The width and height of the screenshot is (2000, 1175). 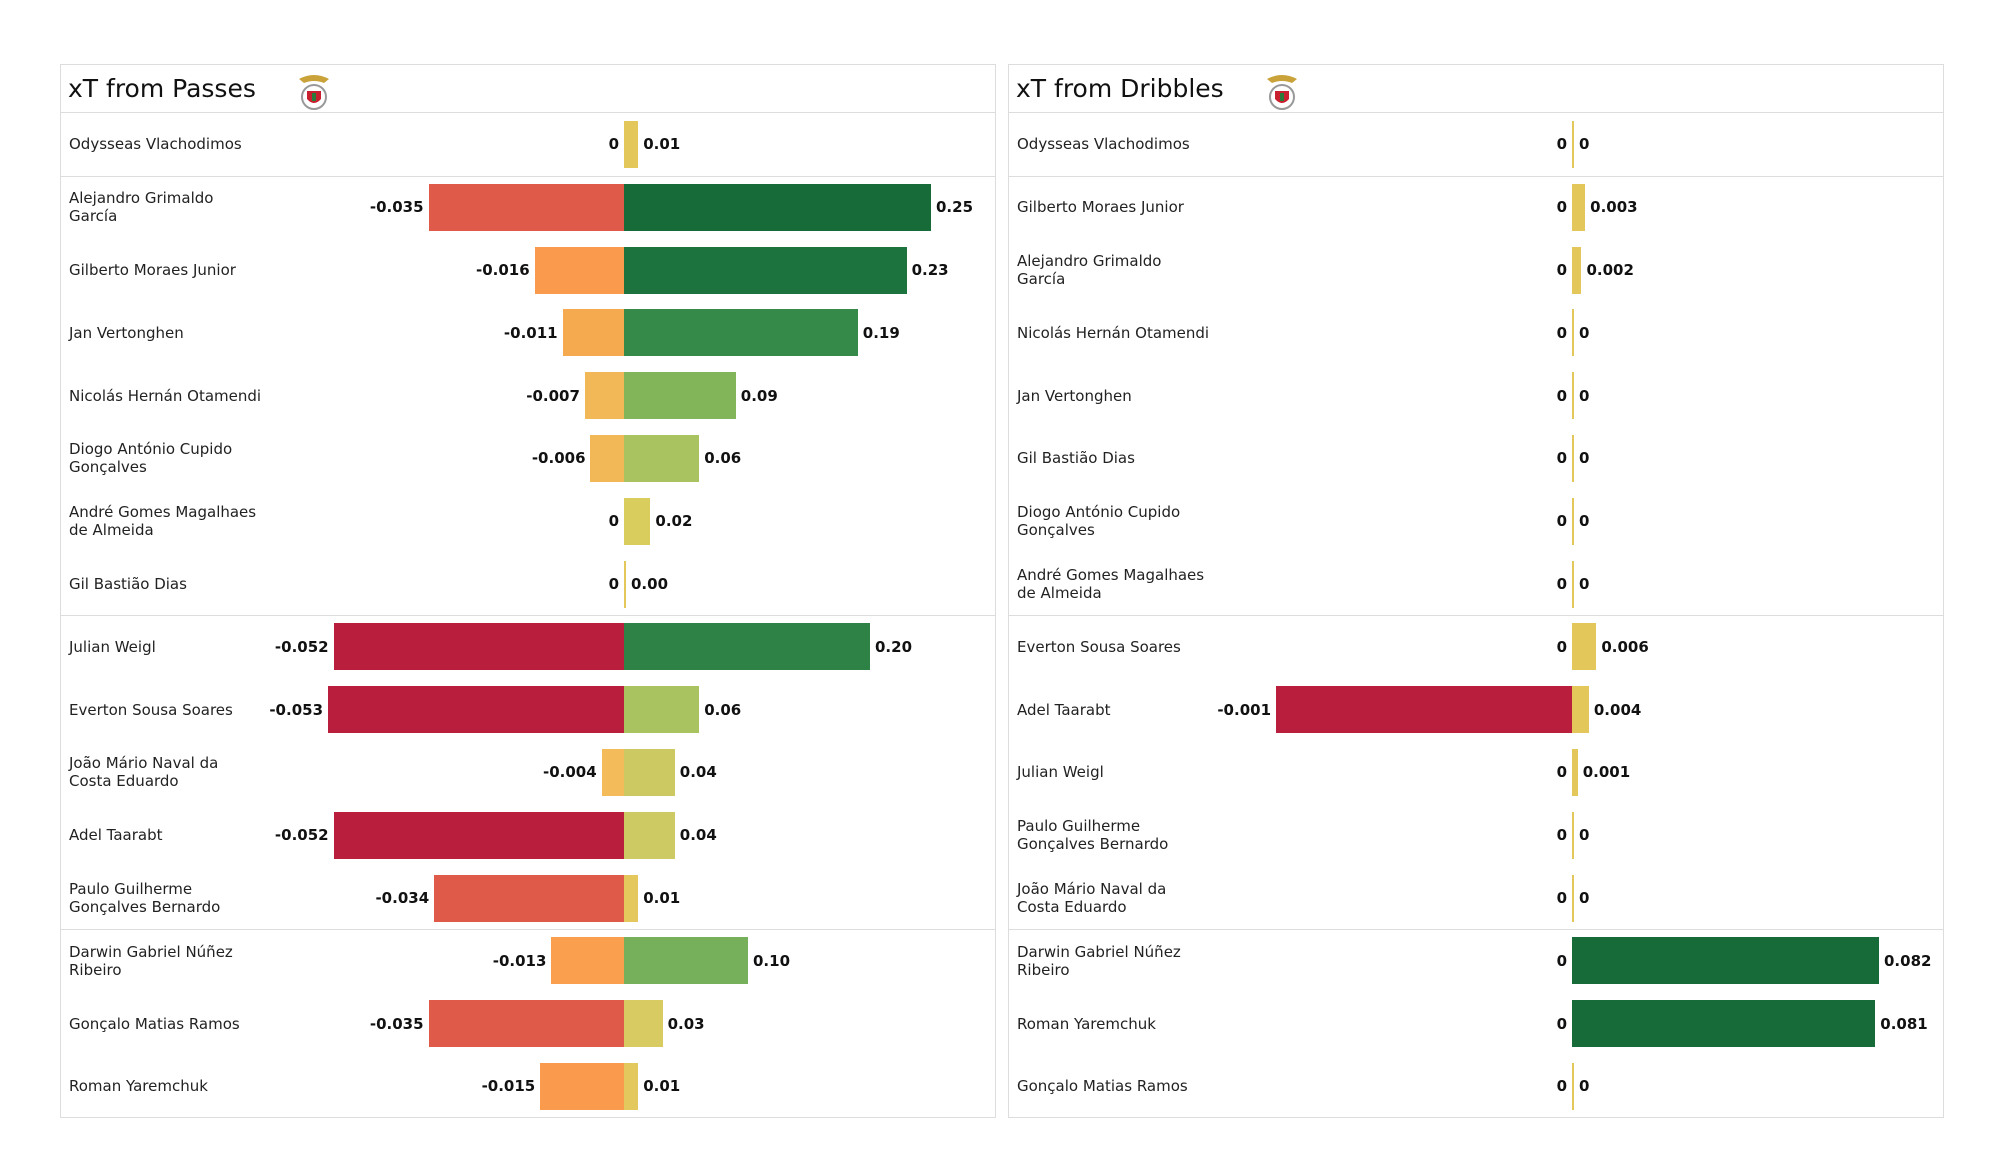 I want to click on negative-label: -0.013, so click(x=519, y=960).